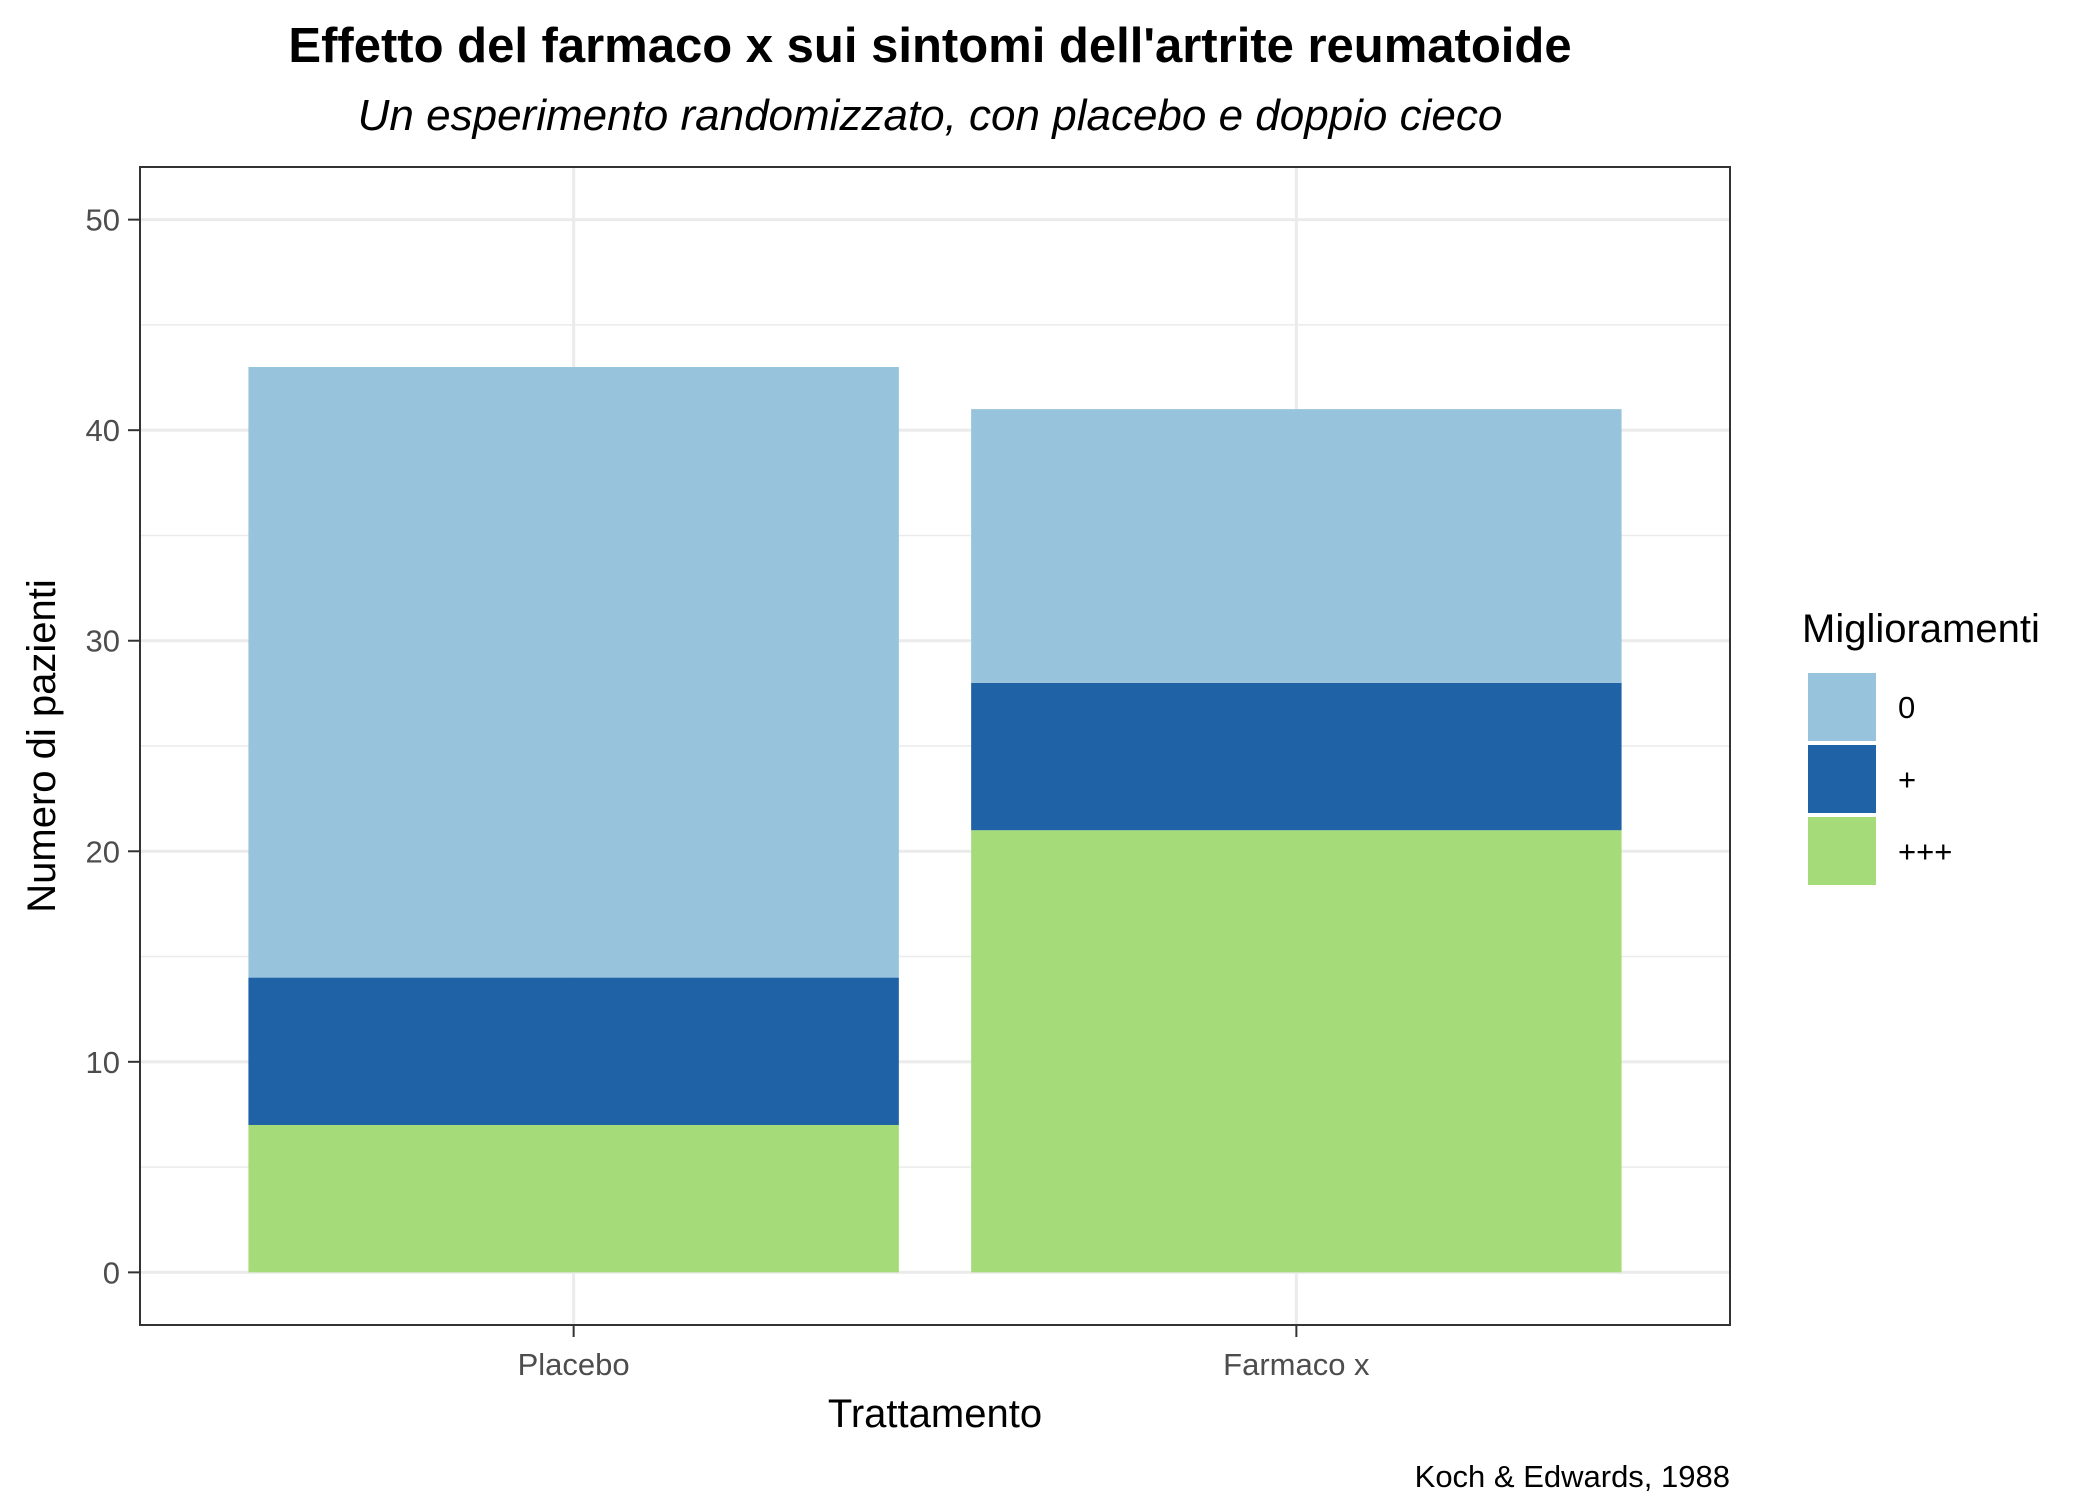  What do you see at coordinates (1925, 851) in the screenshot?
I see `legend-label: +++` at bounding box center [1925, 851].